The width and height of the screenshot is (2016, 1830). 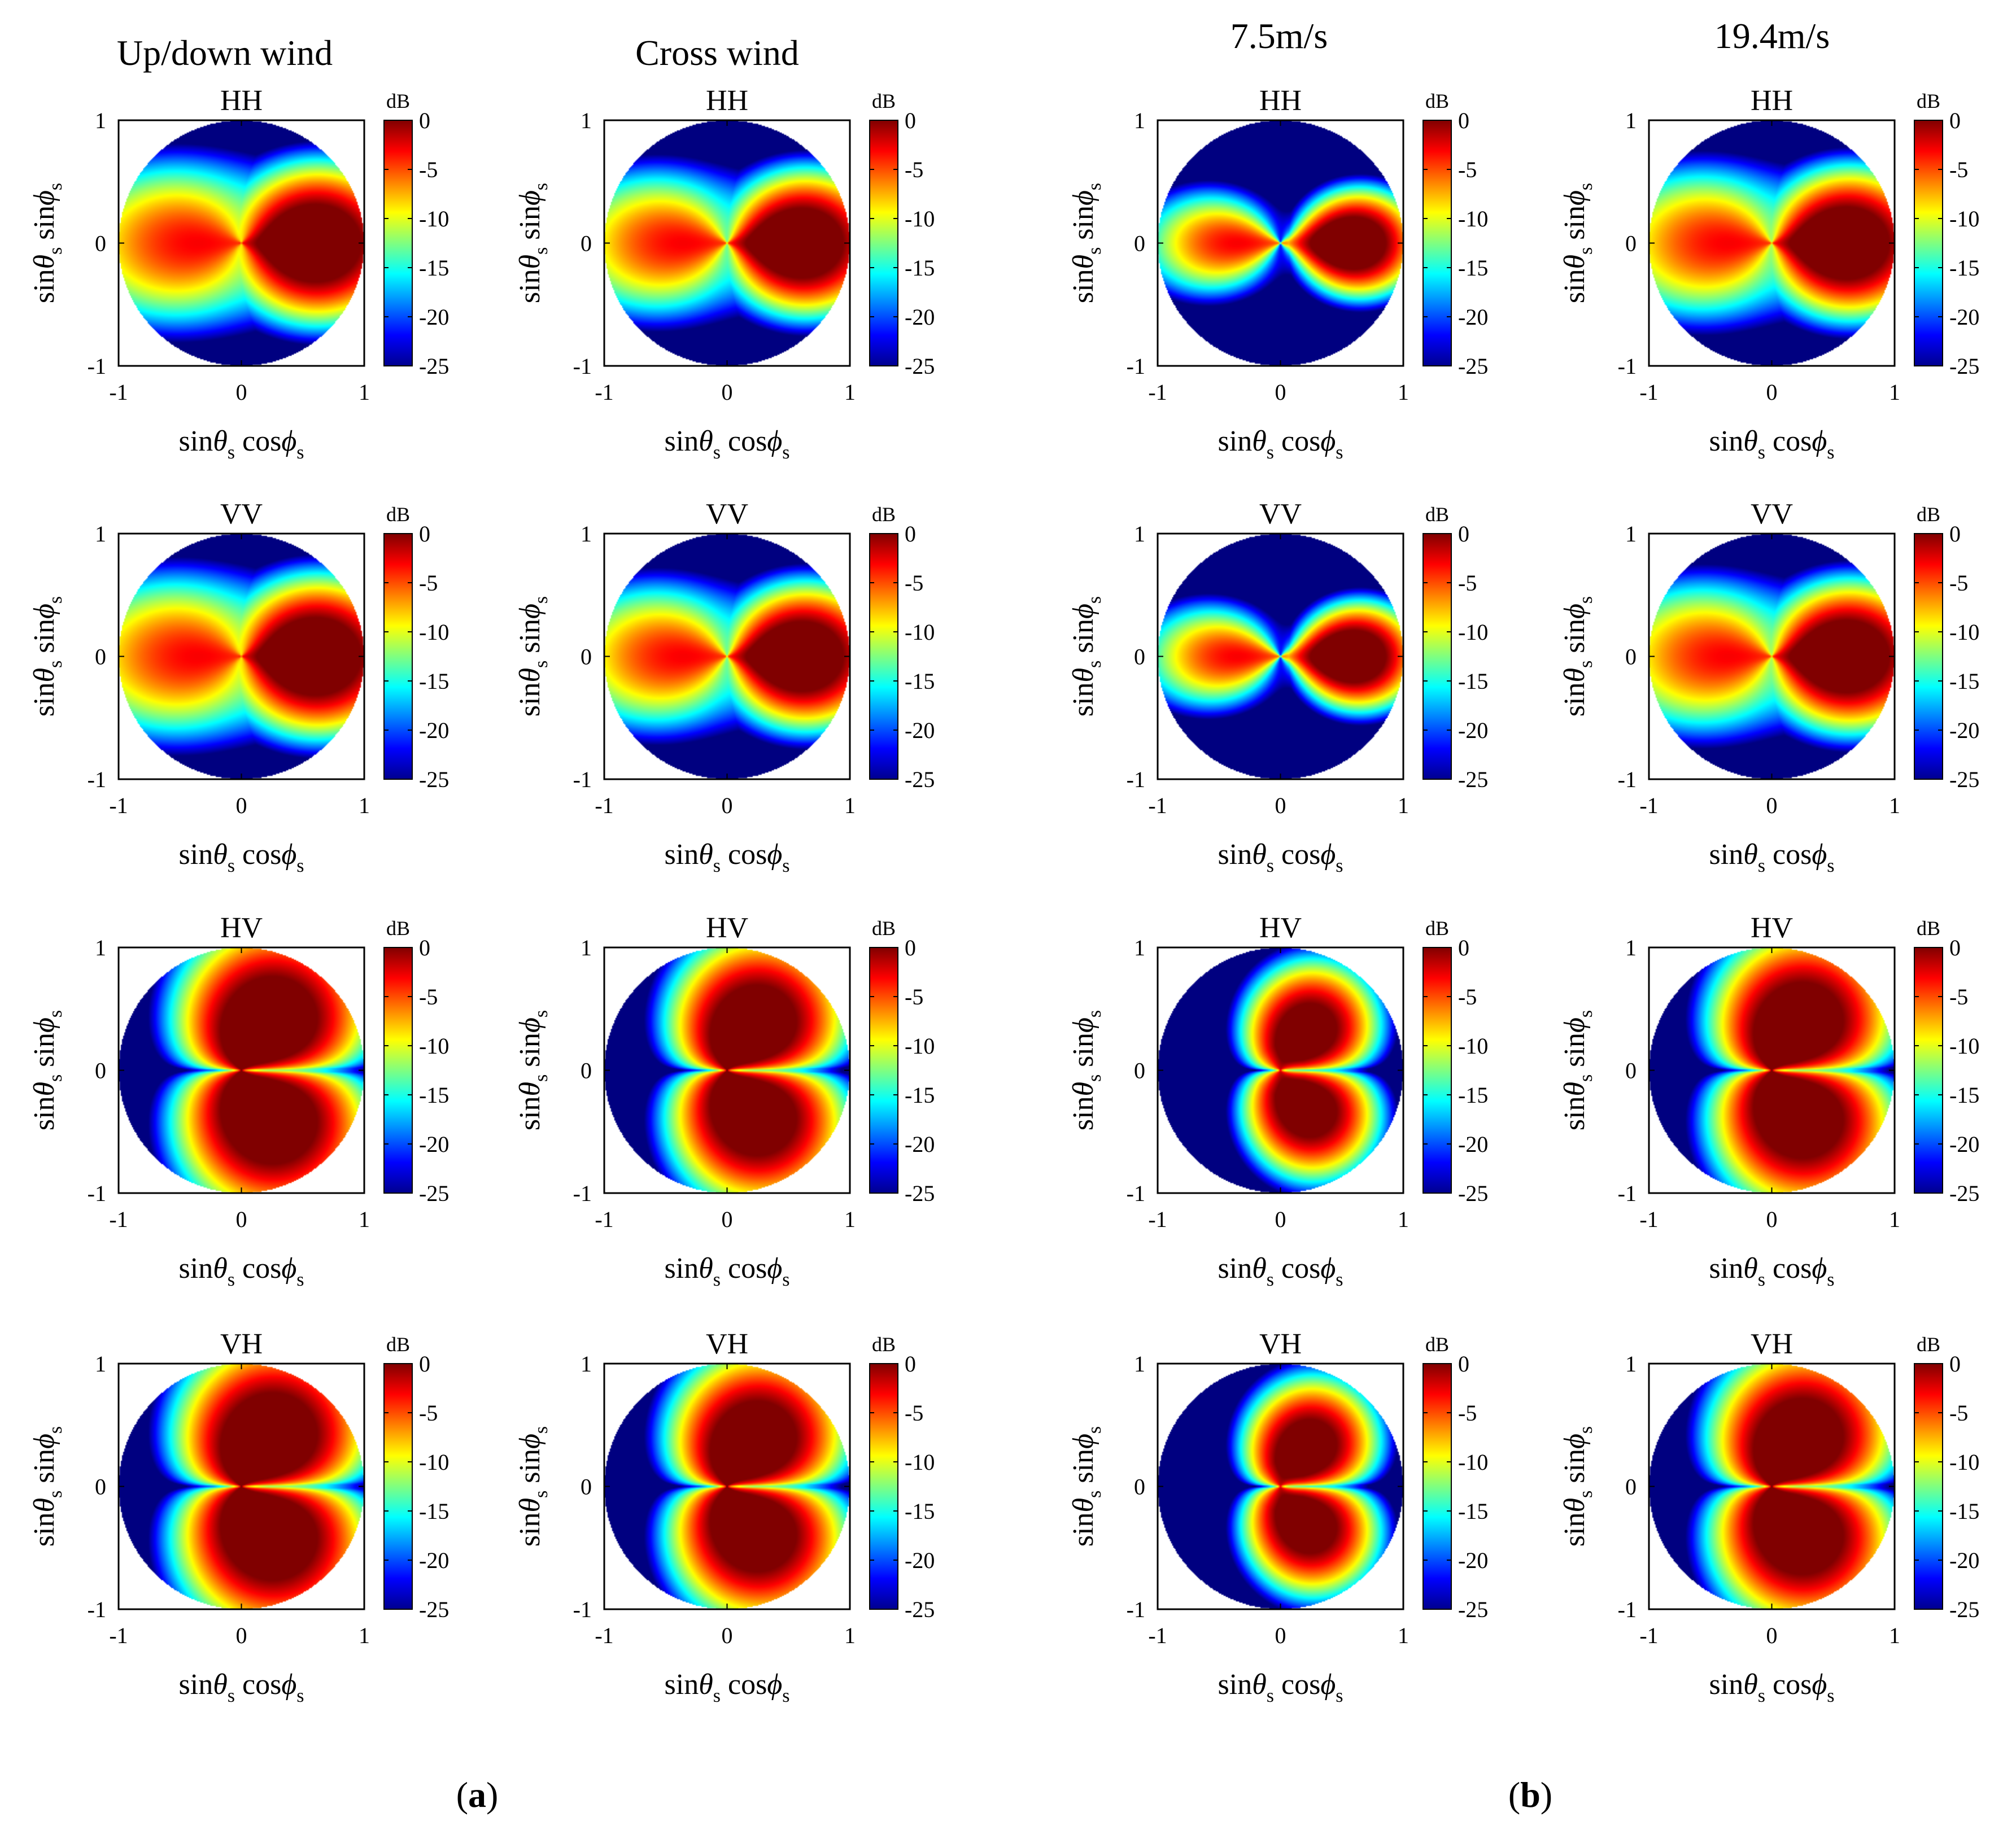 I want to click on y-tick-label: 0, so click(x=100, y=1071).